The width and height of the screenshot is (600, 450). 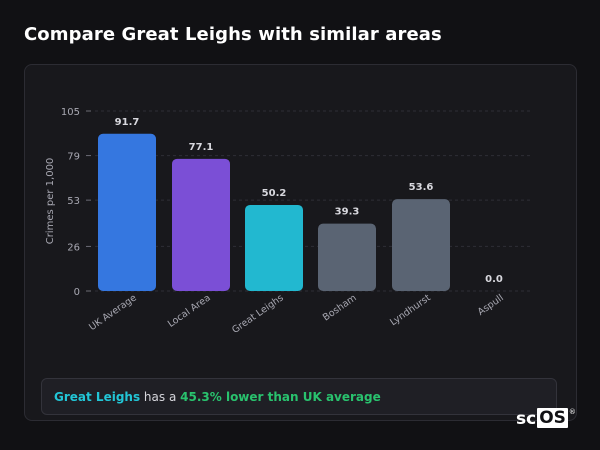 I want to click on bar-bosham, so click(x=347, y=257).